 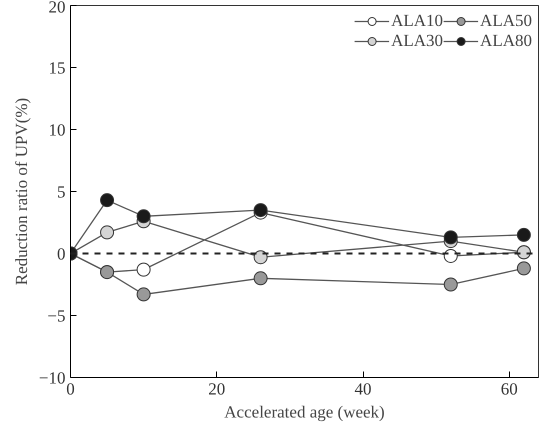 I want to click on x-tick-label: 40, so click(x=363, y=389).